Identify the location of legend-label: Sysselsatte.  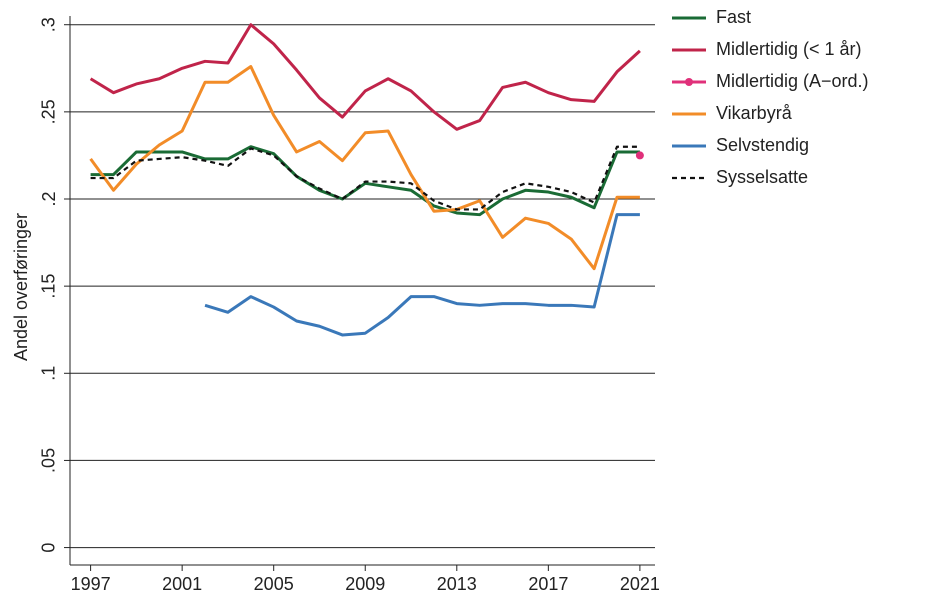
(762, 177).